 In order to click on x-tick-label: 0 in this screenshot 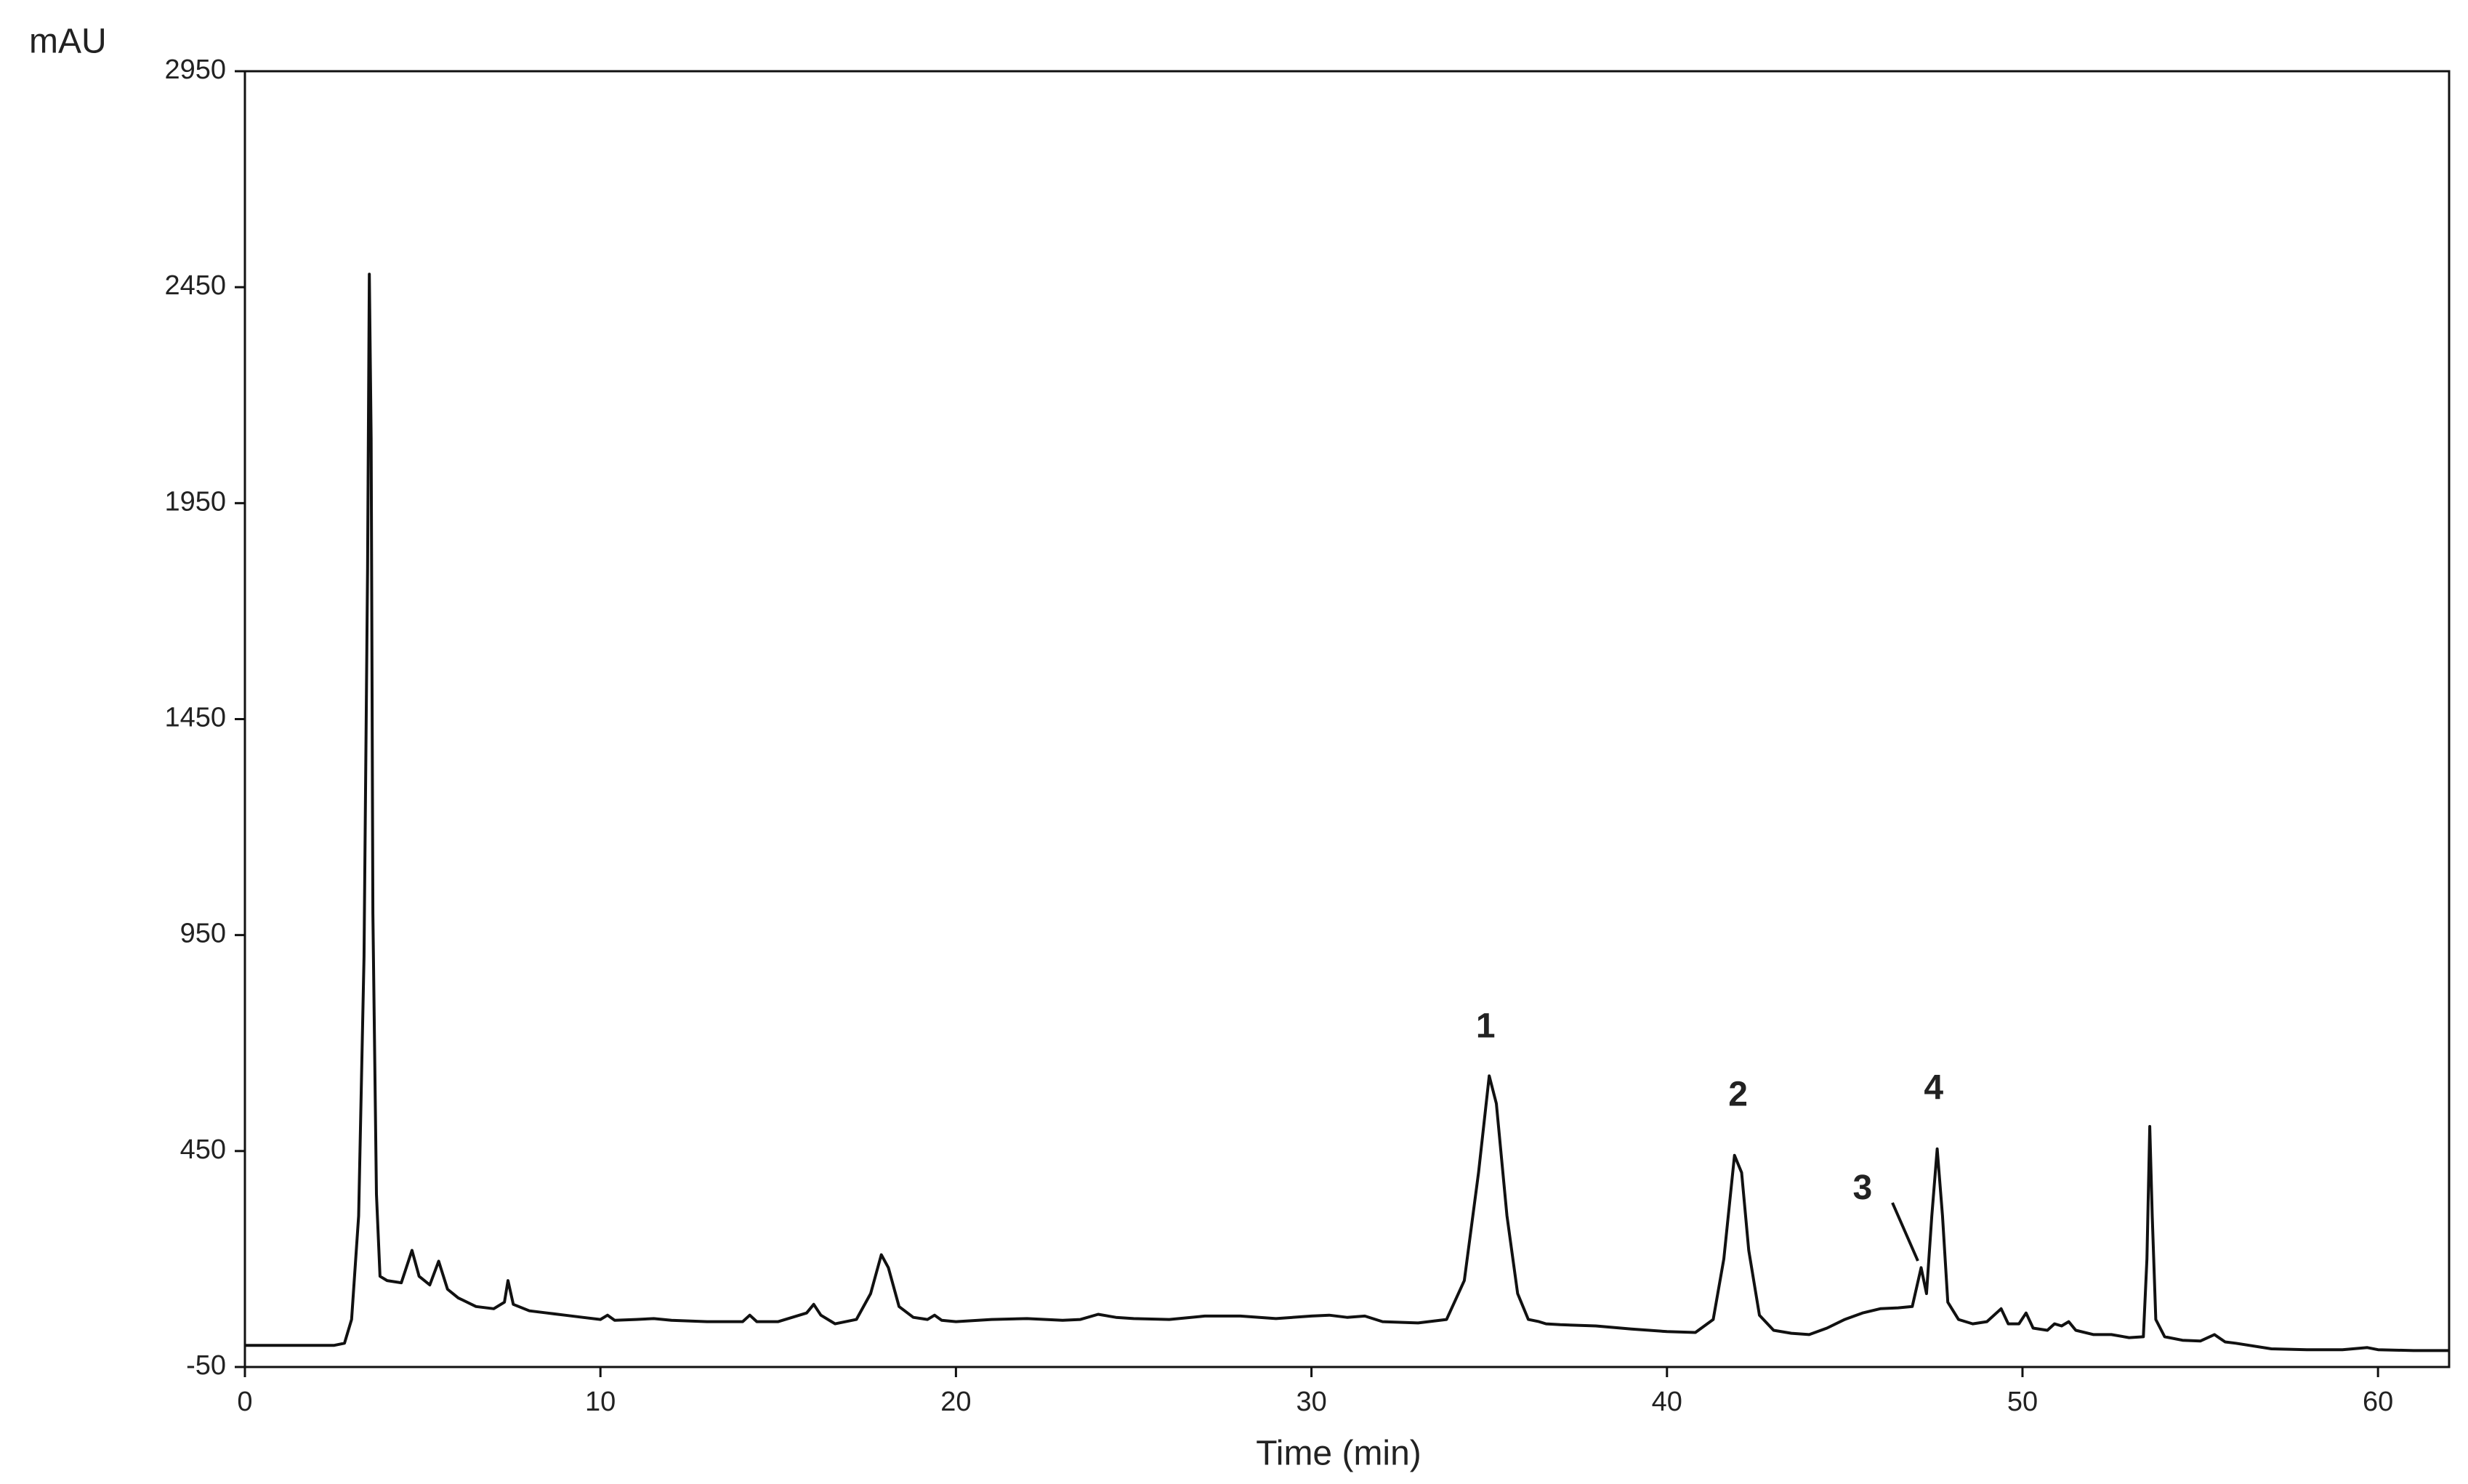, I will do `click(244, 1402)`.